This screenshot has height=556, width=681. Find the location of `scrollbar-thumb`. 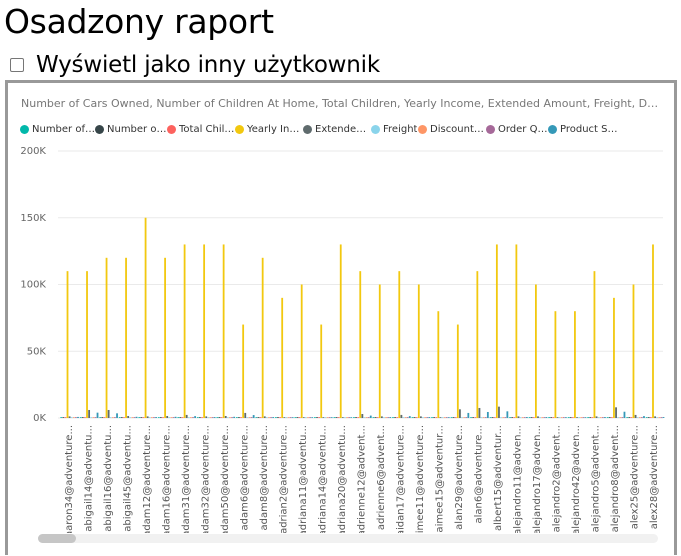

scrollbar-thumb is located at coordinates (57, 538).